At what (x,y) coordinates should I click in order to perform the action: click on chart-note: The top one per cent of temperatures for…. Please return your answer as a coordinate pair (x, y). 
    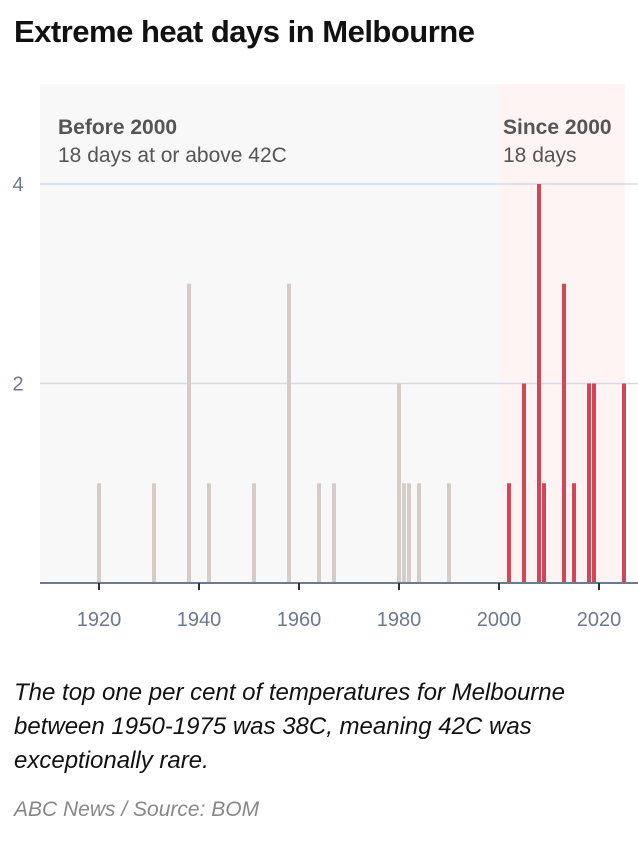
    Looking at the image, I should click on (289, 726).